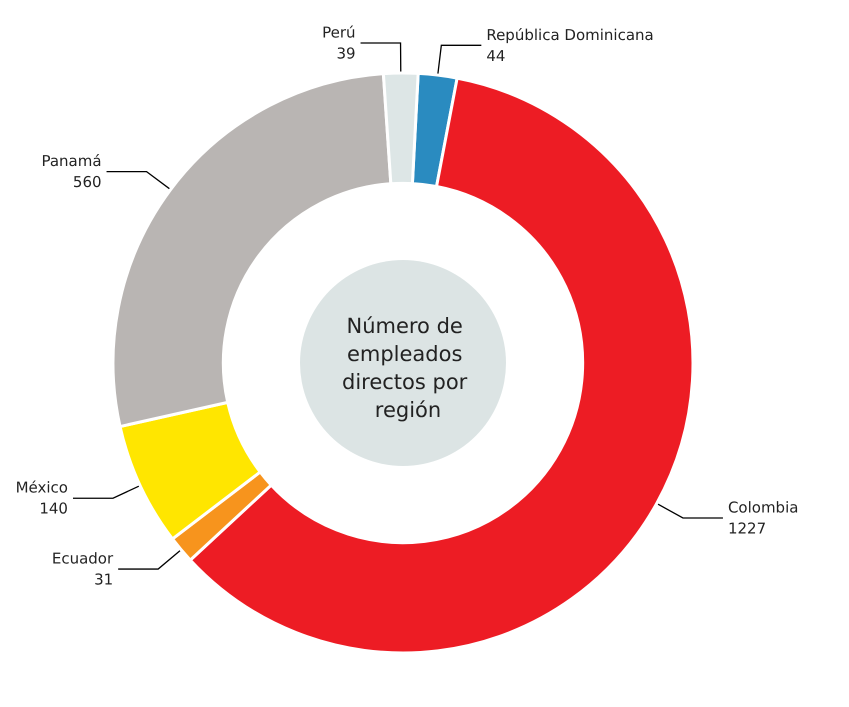 This screenshot has width=849, height=707. Describe the element at coordinates (87, 182) in the screenshot. I see `data-label: 560` at that location.